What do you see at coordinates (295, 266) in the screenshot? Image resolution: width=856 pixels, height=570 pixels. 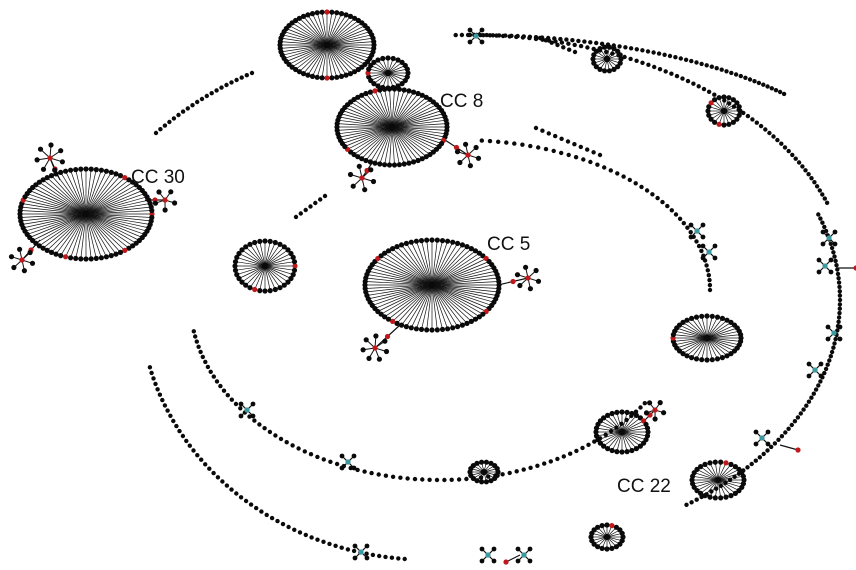 I see `cluster-red-node` at bounding box center [295, 266].